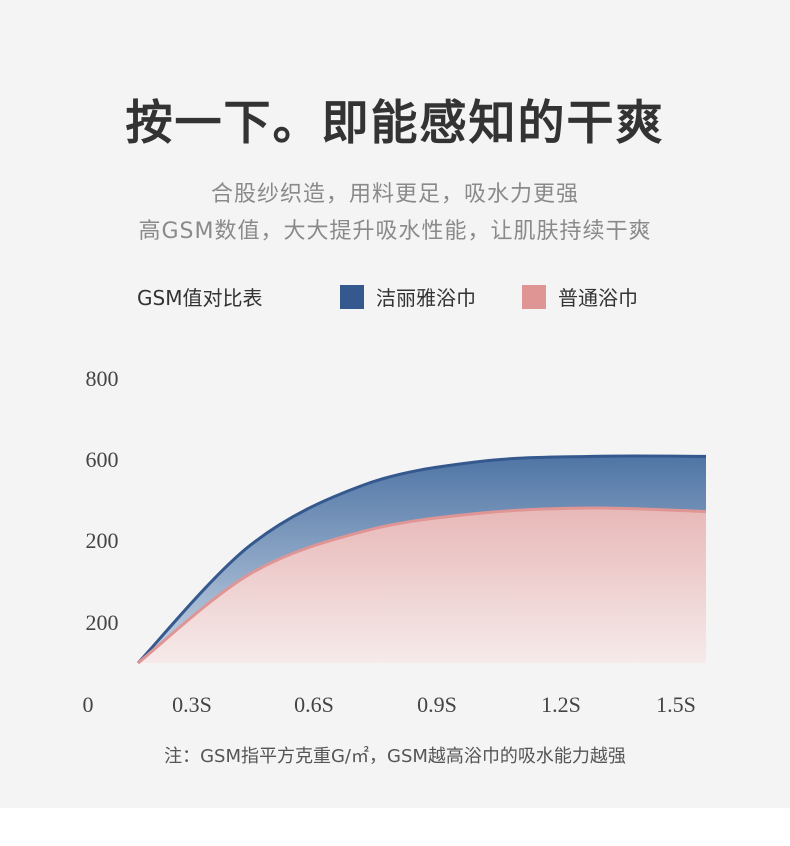  I want to click on legend-label-jieliya: 洁丽雅浴巾, so click(426, 298).